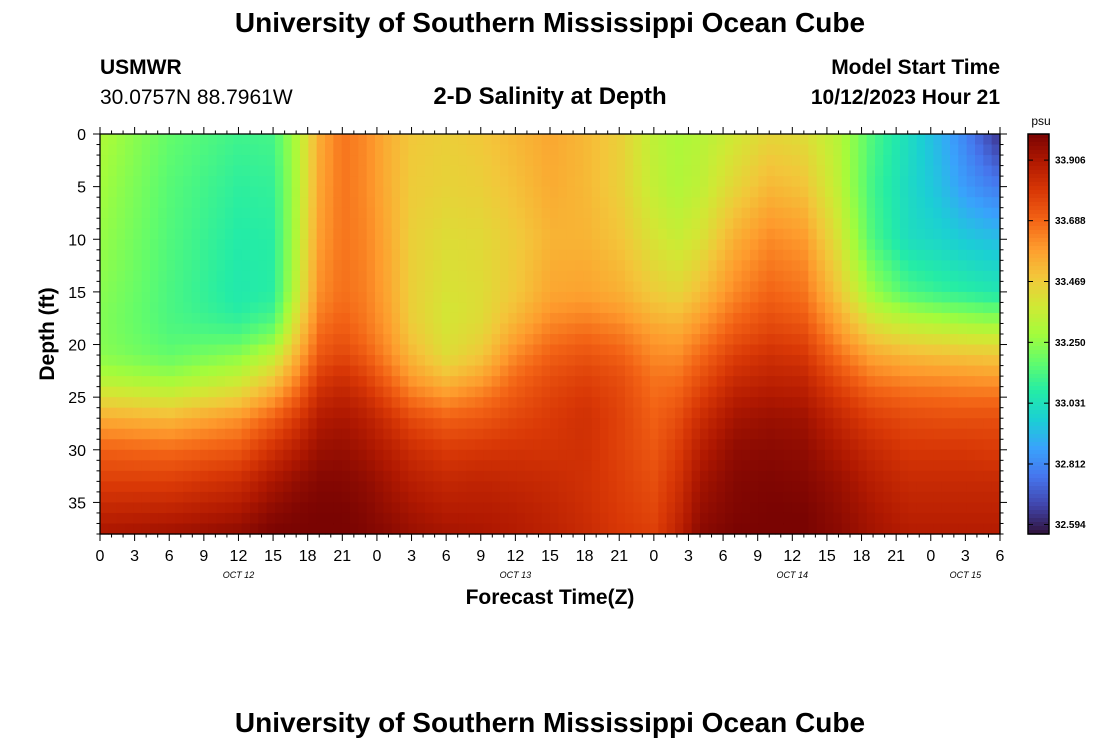  What do you see at coordinates (1070, 343) in the screenshot?
I see `colorbar-tick-label: 33.250` at bounding box center [1070, 343].